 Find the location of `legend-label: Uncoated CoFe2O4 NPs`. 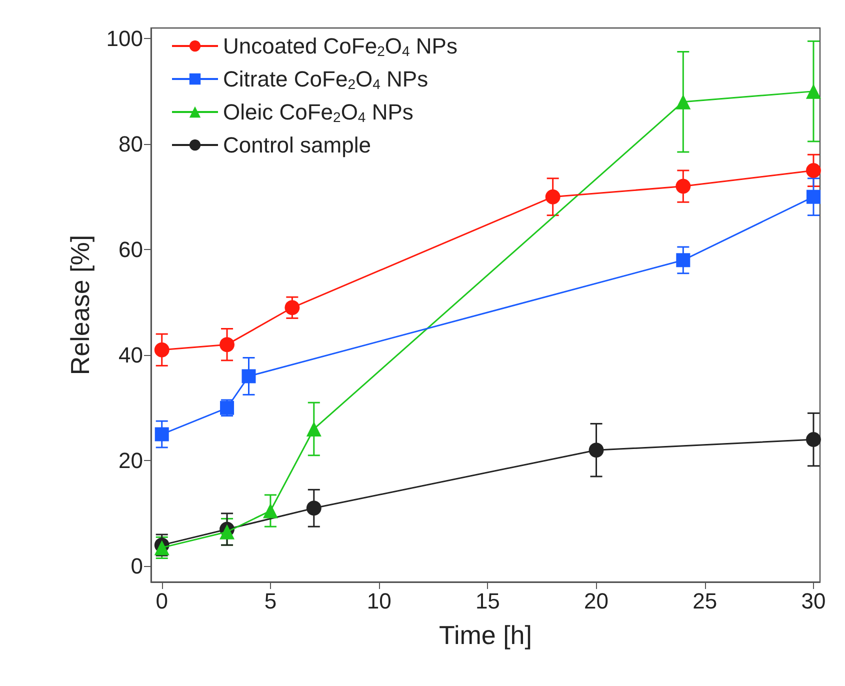

legend-label: Uncoated CoFe2O4 NPs is located at coordinates (340, 46).